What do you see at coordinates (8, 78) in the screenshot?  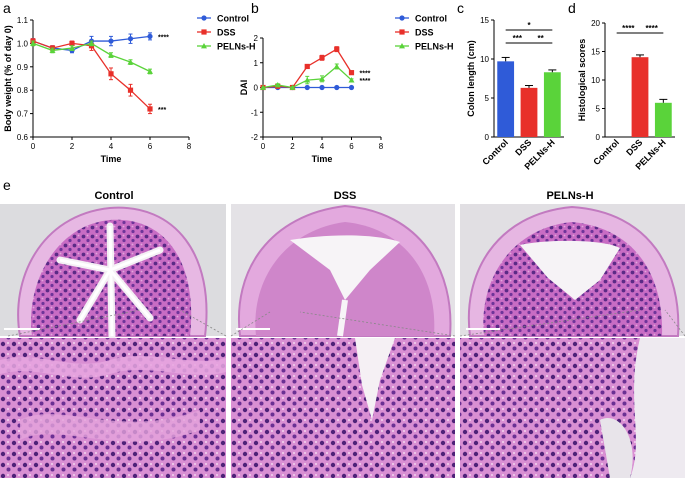 I see `y-axis-label: Body weight (% of day 0)` at bounding box center [8, 78].